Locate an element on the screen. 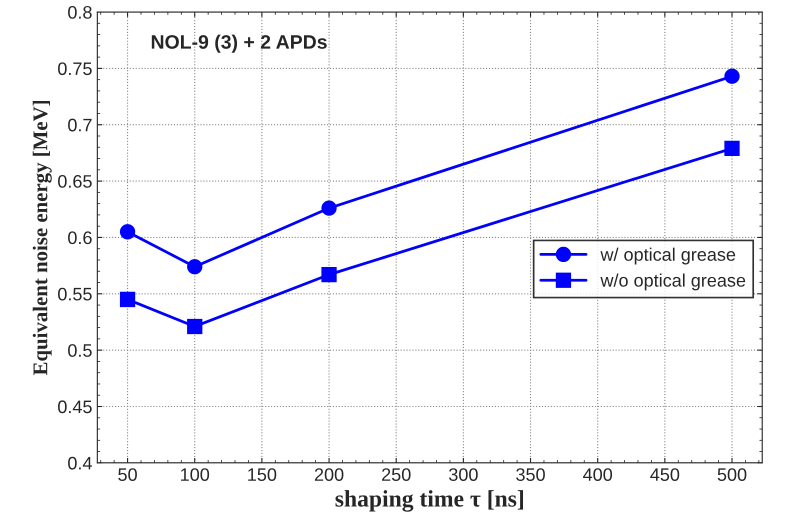  x-tick-label: 400 is located at coordinates (597, 474).